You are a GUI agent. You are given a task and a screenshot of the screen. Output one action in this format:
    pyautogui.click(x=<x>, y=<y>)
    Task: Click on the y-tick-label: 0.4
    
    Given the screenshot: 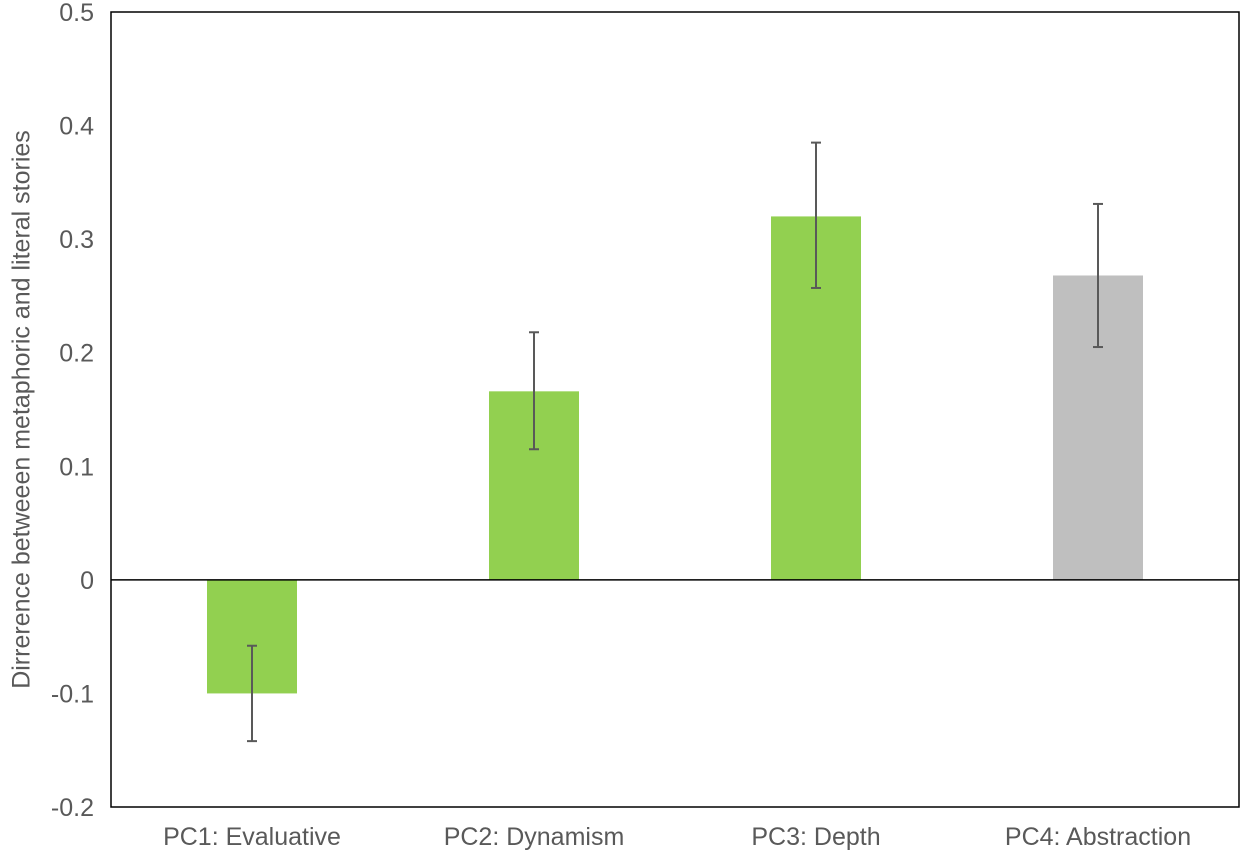 What is the action you would take?
    pyautogui.click(x=76, y=127)
    